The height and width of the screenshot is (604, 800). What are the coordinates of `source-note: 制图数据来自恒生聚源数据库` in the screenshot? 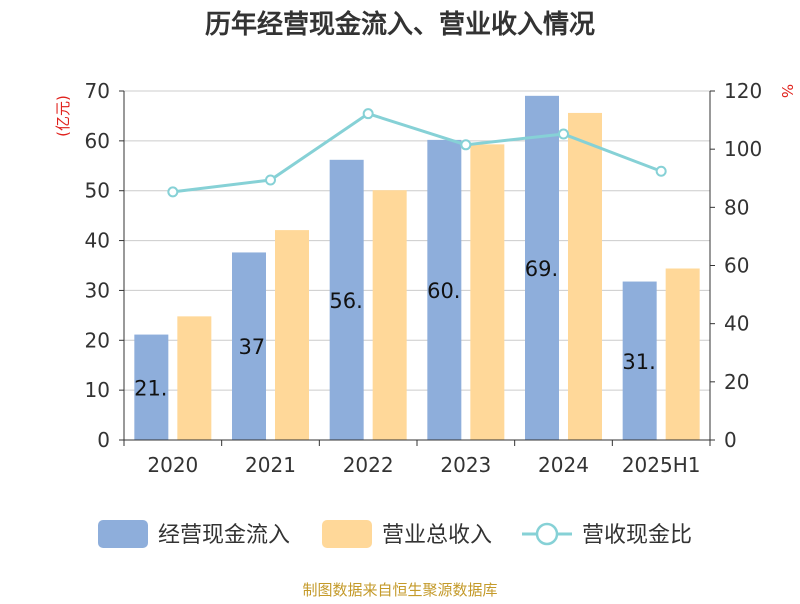 It's located at (399, 590).